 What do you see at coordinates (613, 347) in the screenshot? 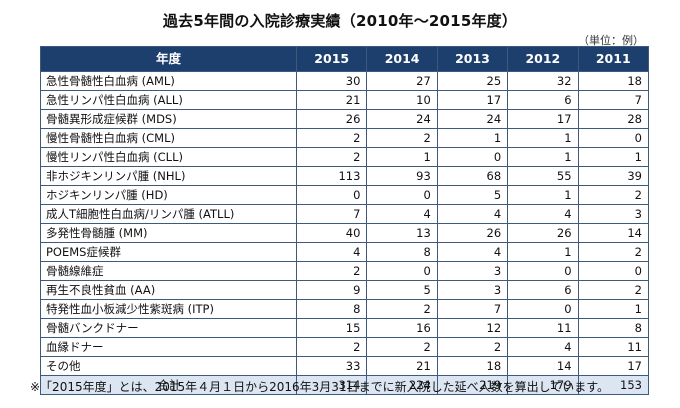
I see `cell-value: 11` at bounding box center [613, 347].